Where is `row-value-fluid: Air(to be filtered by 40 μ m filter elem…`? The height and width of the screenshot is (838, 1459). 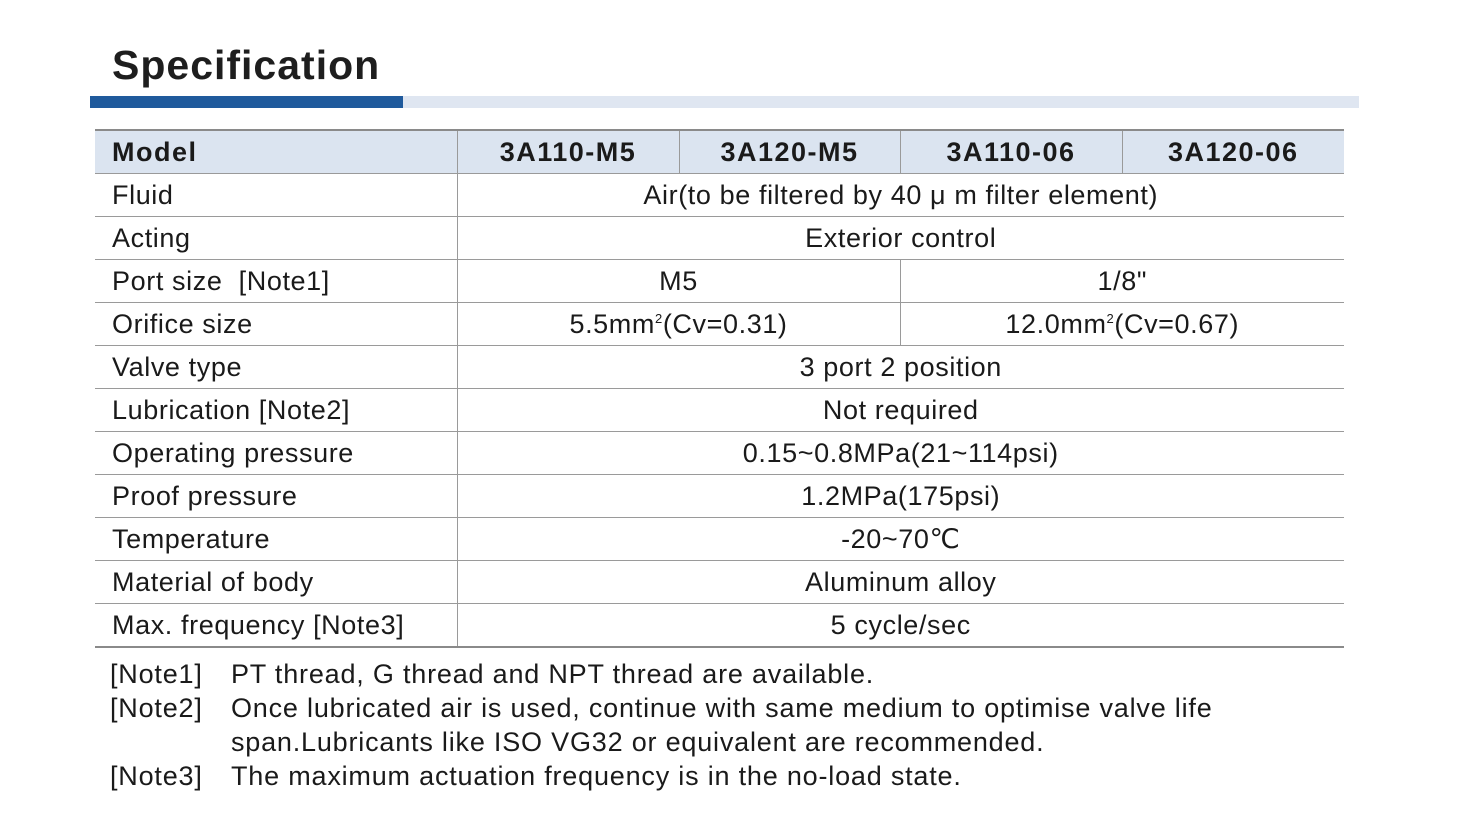
row-value-fluid: Air(to be filtered by 40 μ m filter elem… is located at coordinates (900, 195).